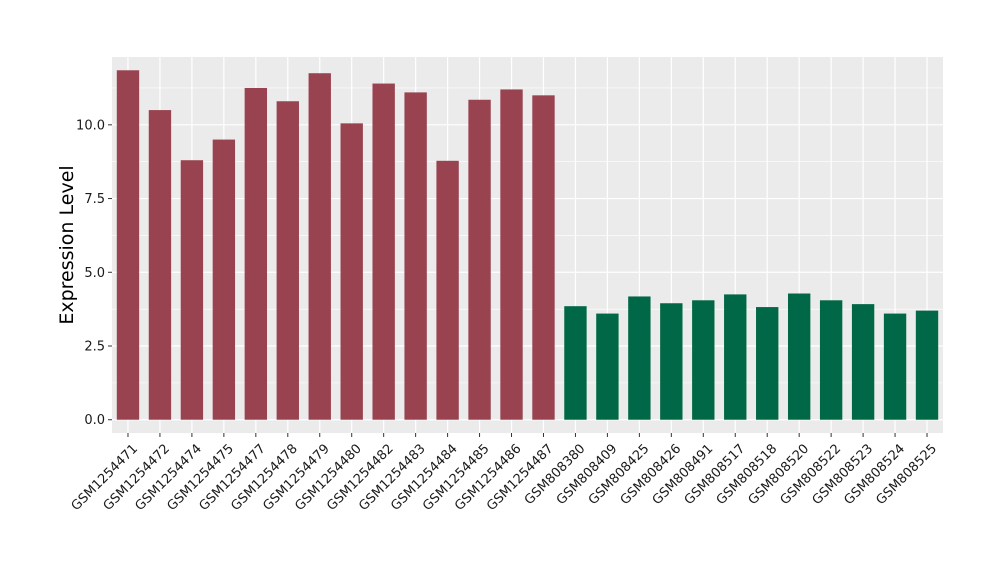 This screenshot has width=1000, height=580. What do you see at coordinates (67, 244) in the screenshot?
I see `y-axis-title: Expression Level` at bounding box center [67, 244].